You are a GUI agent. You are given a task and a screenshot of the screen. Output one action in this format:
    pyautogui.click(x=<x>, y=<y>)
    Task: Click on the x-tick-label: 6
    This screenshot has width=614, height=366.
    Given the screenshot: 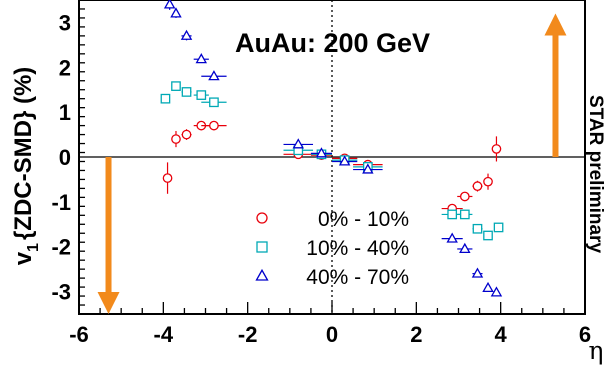 What is the action you would take?
    pyautogui.click(x=585, y=334)
    